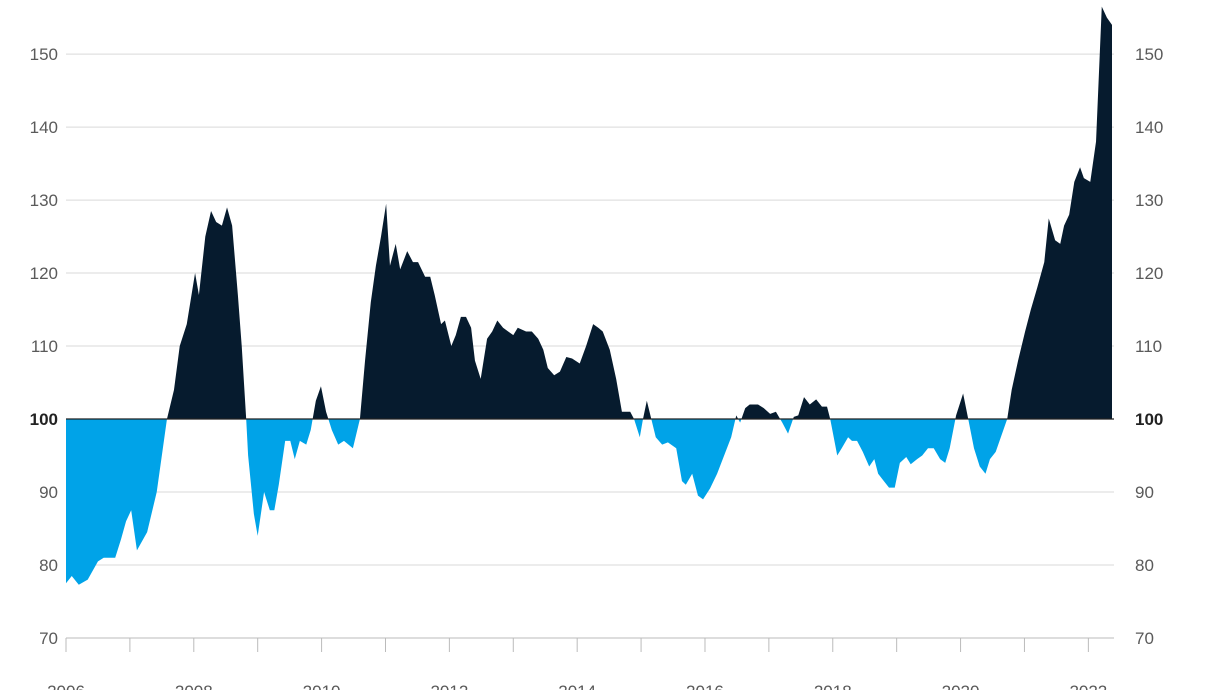  Describe the element at coordinates (1149, 200) in the screenshot. I see `y2-tick-label: 130` at that location.